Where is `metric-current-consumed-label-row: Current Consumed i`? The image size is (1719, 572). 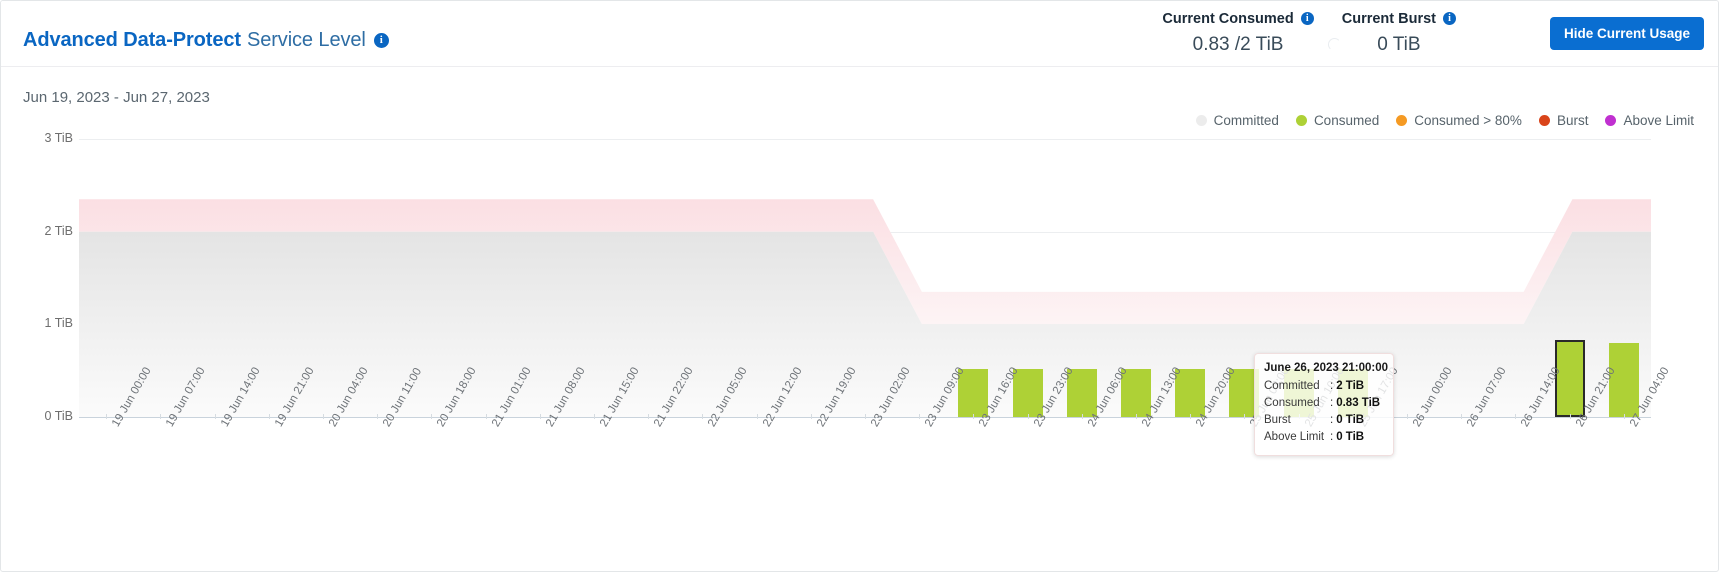 metric-current-consumed-label-row: Current Consumed i is located at coordinates (1238, 19).